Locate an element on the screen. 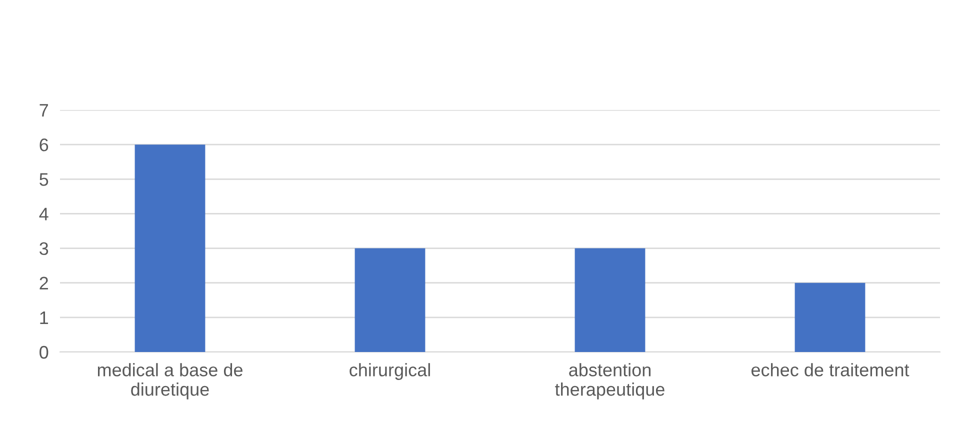 Image resolution: width=956 pixels, height=435 pixels. y-tick-label: 0 is located at coordinates (44, 352).